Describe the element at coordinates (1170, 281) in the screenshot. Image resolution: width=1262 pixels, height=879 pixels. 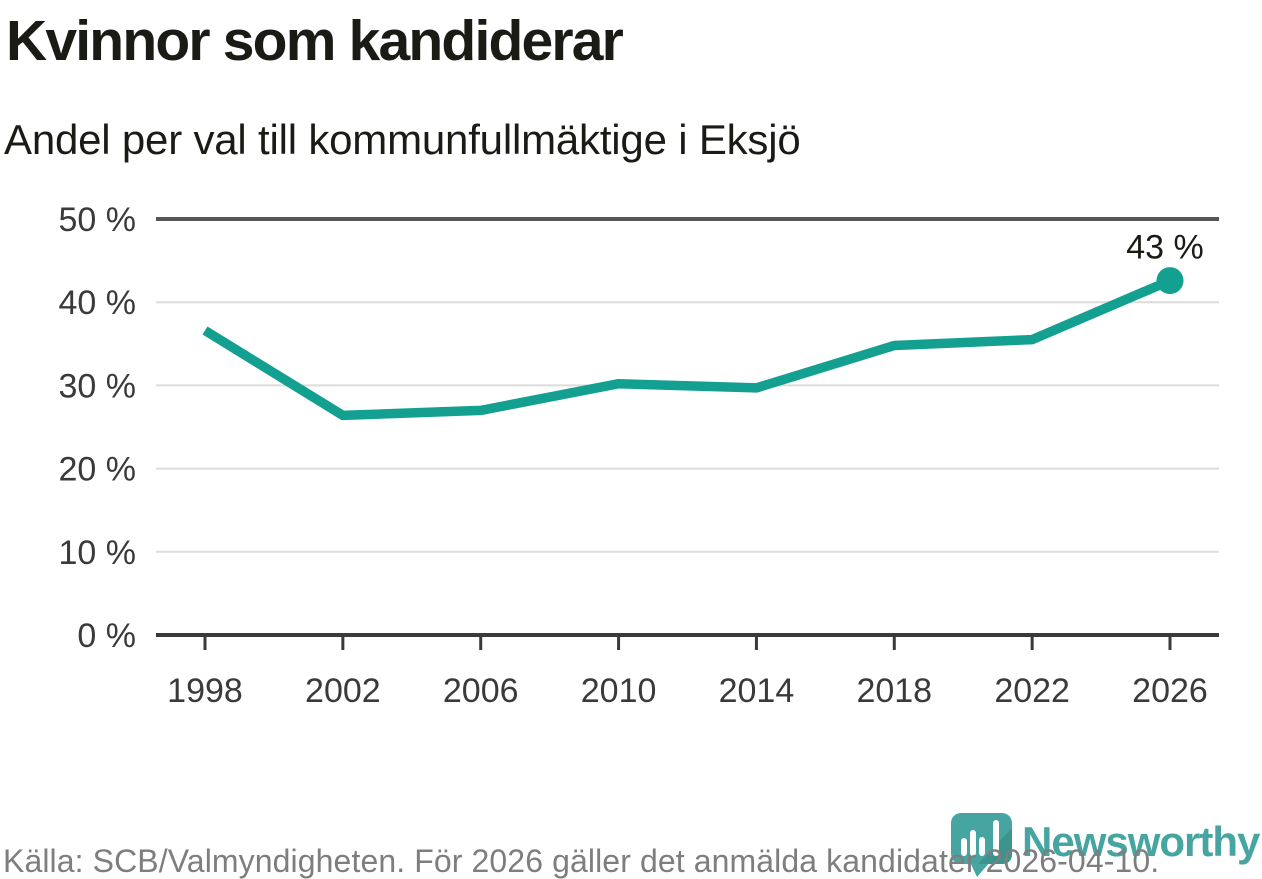
I see `end-point-marker` at that location.